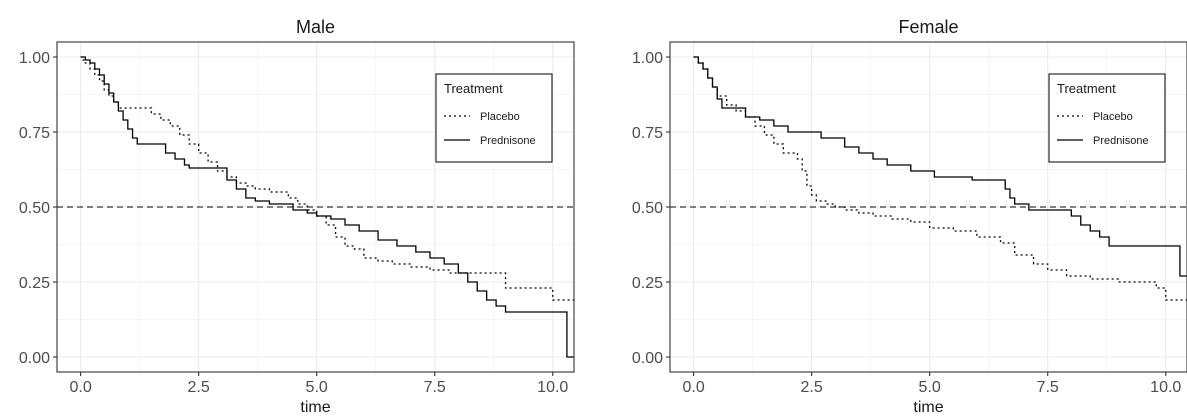 This screenshot has height=416, width=1187. Describe the element at coordinates (928, 27) in the screenshot. I see `panel-title: Female` at that location.